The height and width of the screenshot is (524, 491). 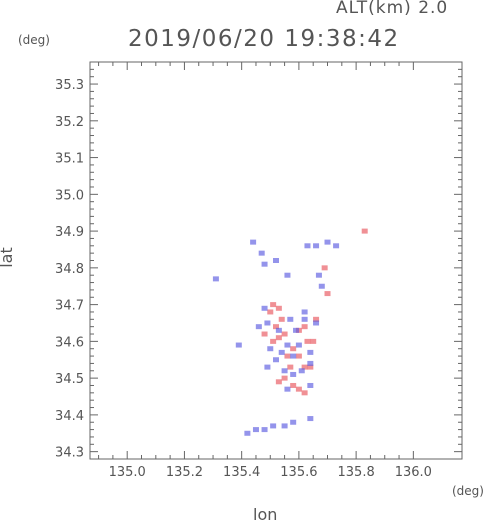 What do you see at coordinates (184, 472) in the screenshot?
I see `x-tick-label: 135.2` at bounding box center [184, 472].